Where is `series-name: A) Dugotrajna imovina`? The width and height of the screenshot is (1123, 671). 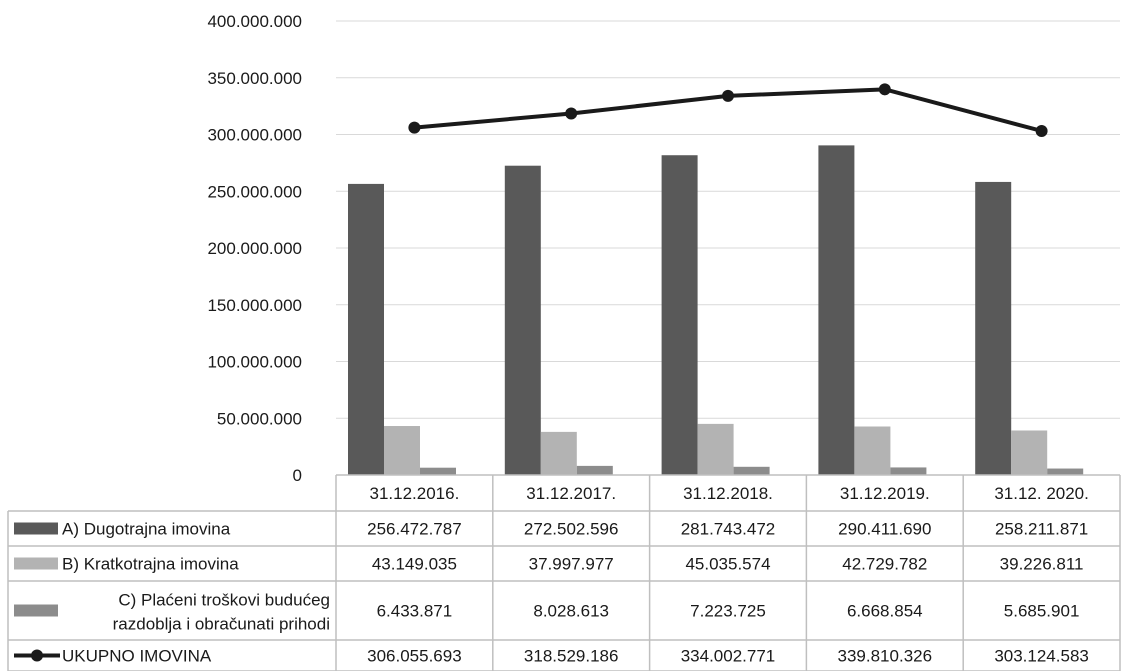 series-name: A) Dugotrajna imovina is located at coordinates (146, 529).